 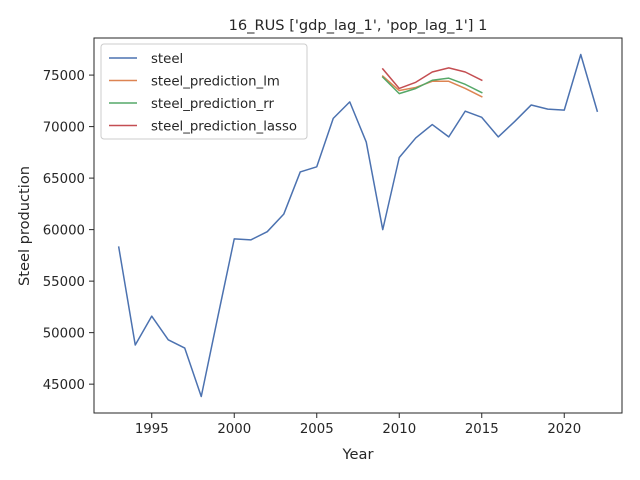 I want to click on y-tick-label: 70000, so click(x=64, y=128).